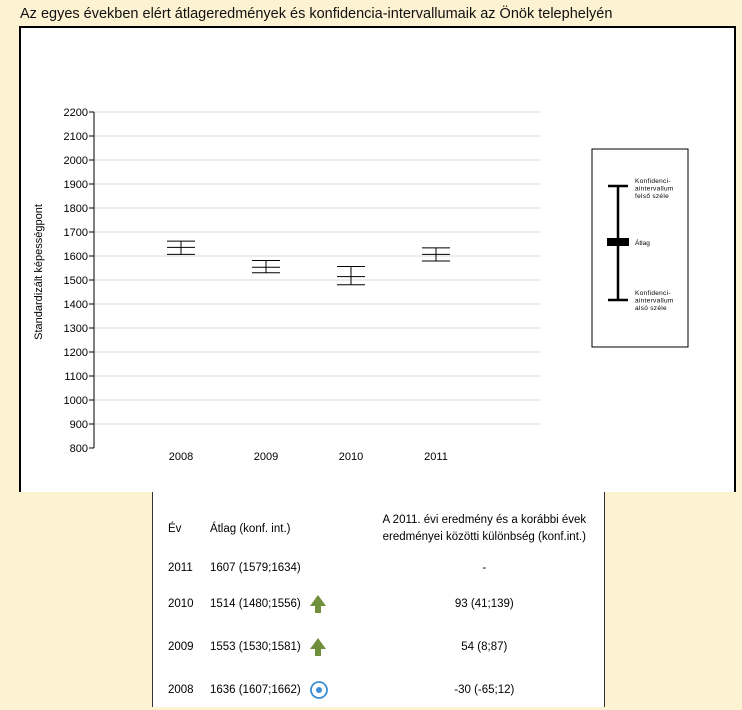 The width and height of the screenshot is (742, 710). Describe the element at coordinates (383, 647) in the screenshot. I see `table-row: 2009 1553 (1530;1581) 54 (8;87)` at that location.